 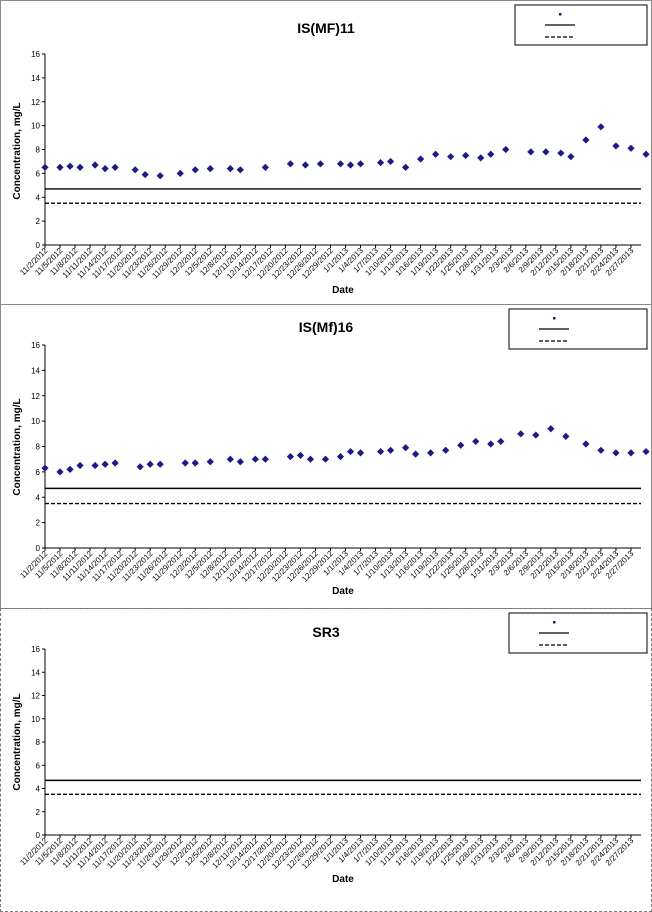 What do you see at coordinates (38, 835) in the screenshot?
I see `y-tick-label: 0` at bounding box center [38, 835].